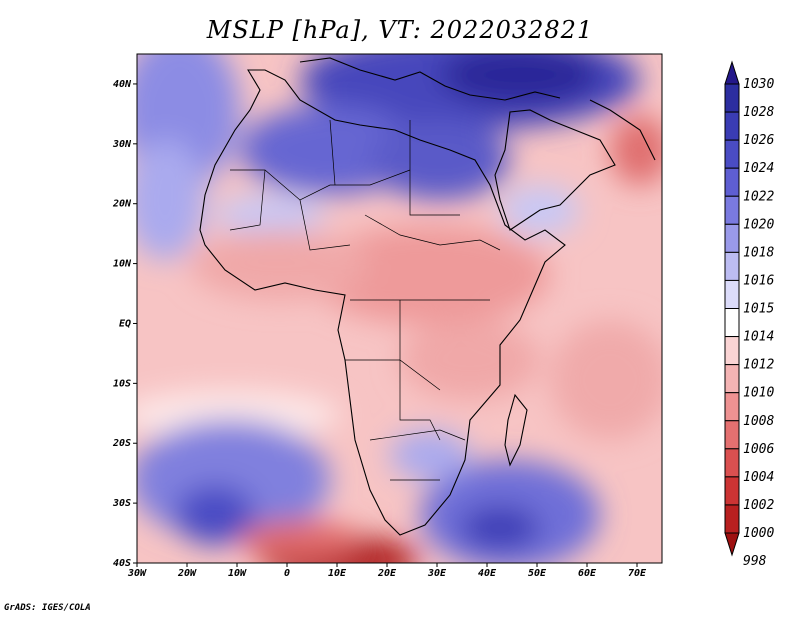 The width and height of the screenshot is (800, 618). I want to click on colorbar-label: 1012, so click(758, 365).